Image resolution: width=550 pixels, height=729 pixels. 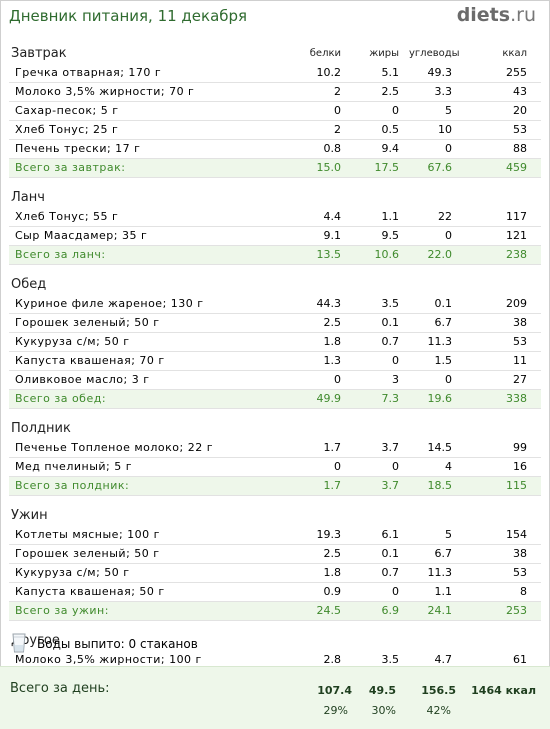 I want to click on food-row: Капуста квашеная; 50 г 0.9 0 1.1 8, so click(x=275, y=592).